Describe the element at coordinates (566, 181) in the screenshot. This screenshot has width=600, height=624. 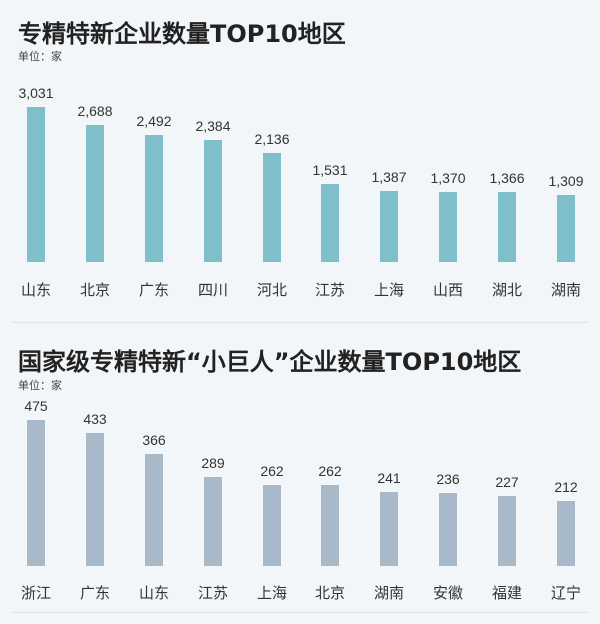
I see `bar-value-label: 1,309` at that location.